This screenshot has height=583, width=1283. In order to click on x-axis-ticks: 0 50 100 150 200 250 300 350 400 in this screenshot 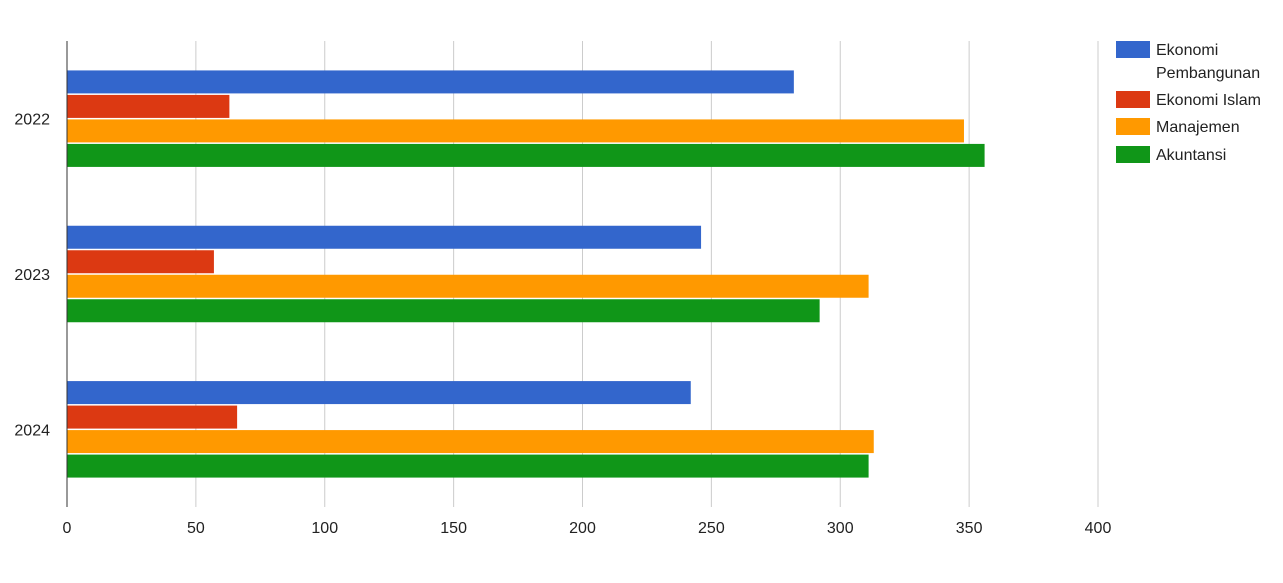, I will do `click(587, 528)`.